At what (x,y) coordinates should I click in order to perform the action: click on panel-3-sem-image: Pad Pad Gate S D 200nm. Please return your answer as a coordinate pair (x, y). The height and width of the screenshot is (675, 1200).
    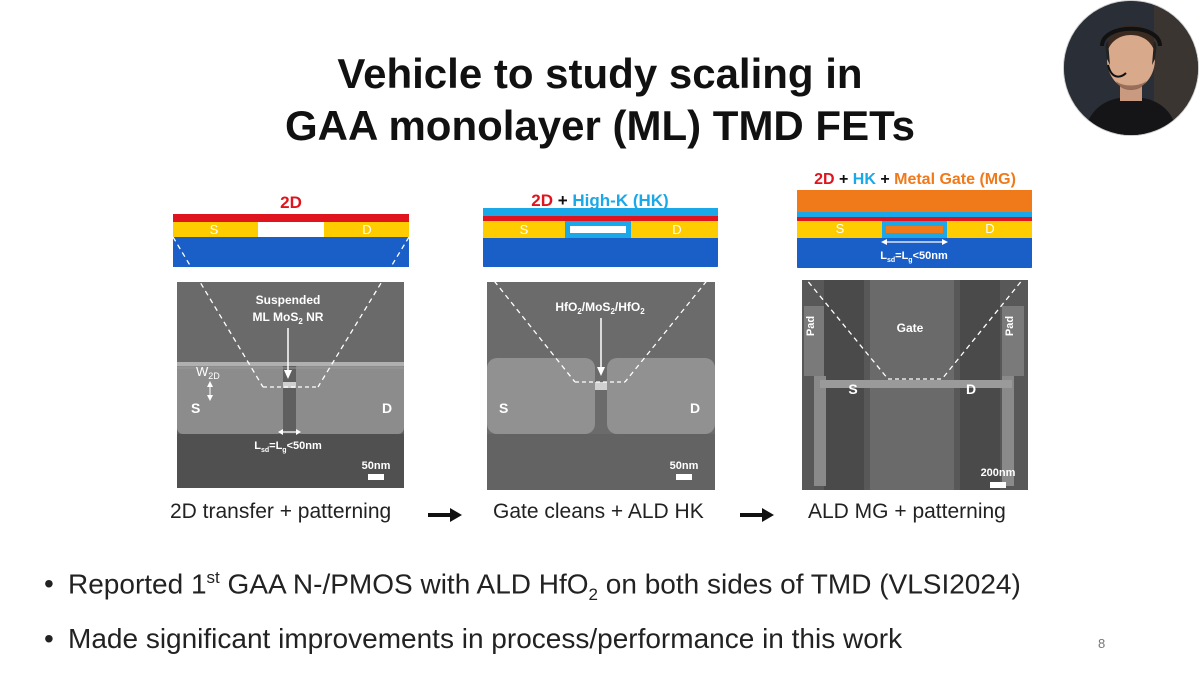
    Looking at the image, I should click on (914, 378).